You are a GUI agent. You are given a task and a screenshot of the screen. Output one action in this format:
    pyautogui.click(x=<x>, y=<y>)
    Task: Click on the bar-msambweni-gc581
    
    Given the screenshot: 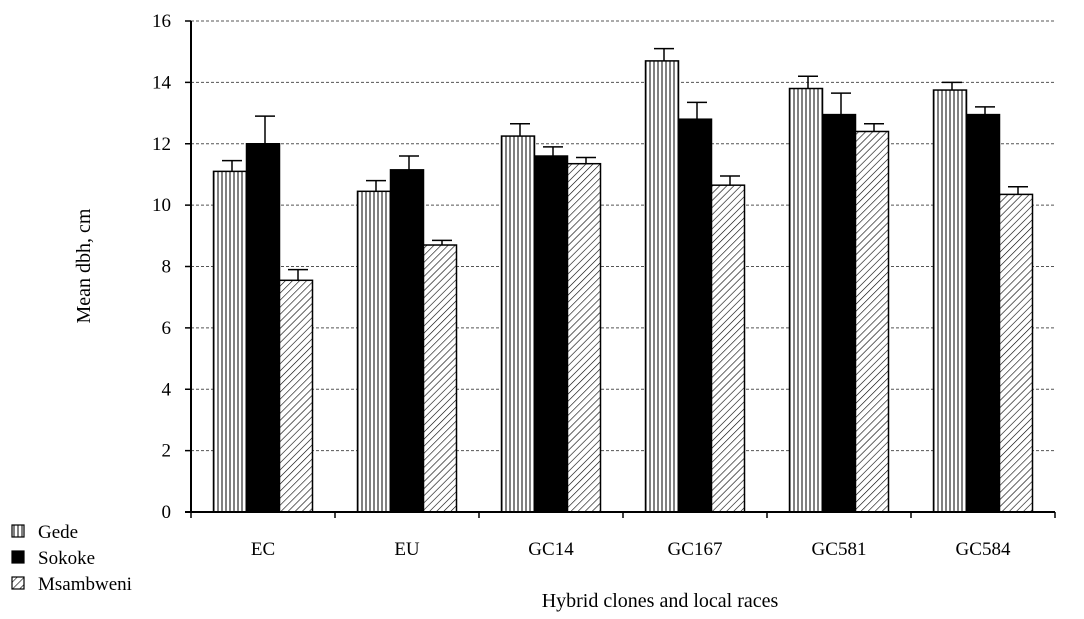 What is the action you would take?
    pyautogui.click(x=872, y=321)
    